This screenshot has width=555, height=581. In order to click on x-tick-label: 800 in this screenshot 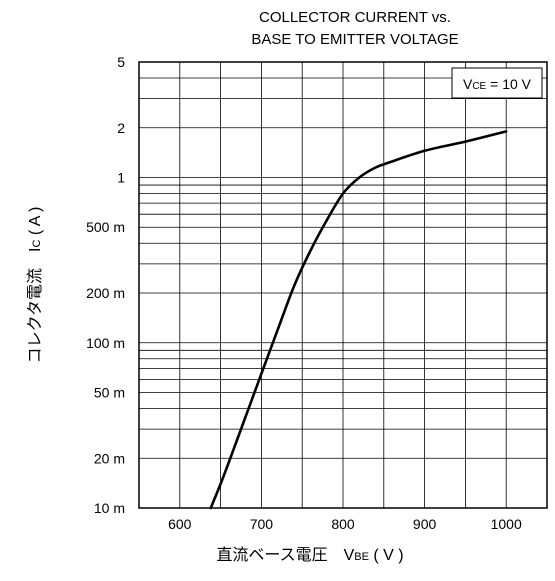, I will do `click(343, 524)`.